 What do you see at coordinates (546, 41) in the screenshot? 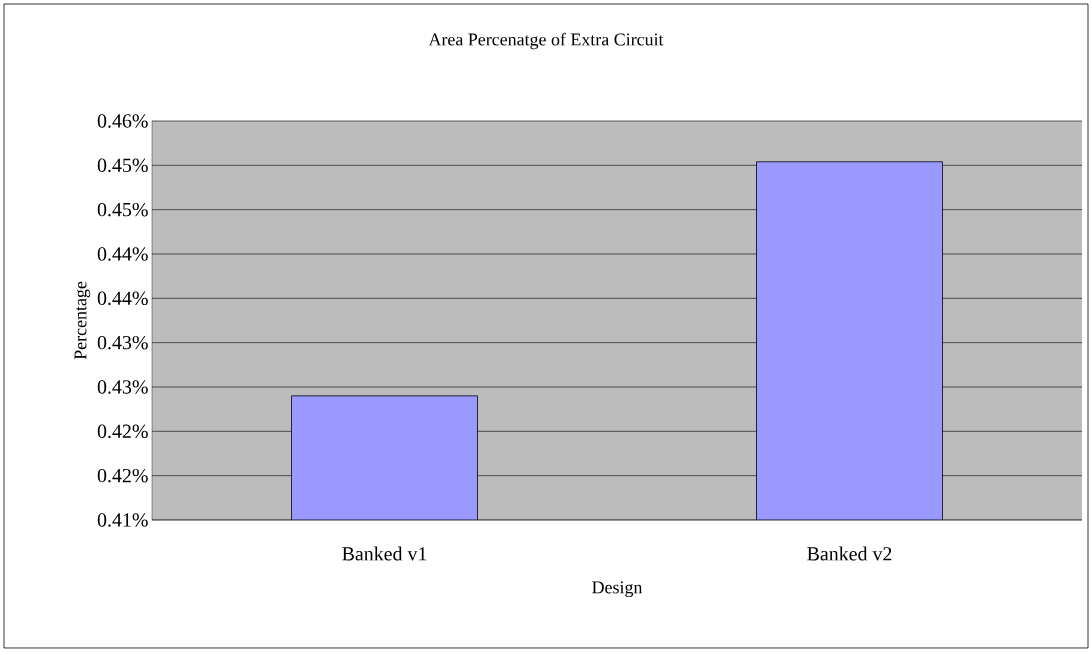
I see `chart-title: Area Percenatge of Extra Circuit` at bounding box center [546, 41].